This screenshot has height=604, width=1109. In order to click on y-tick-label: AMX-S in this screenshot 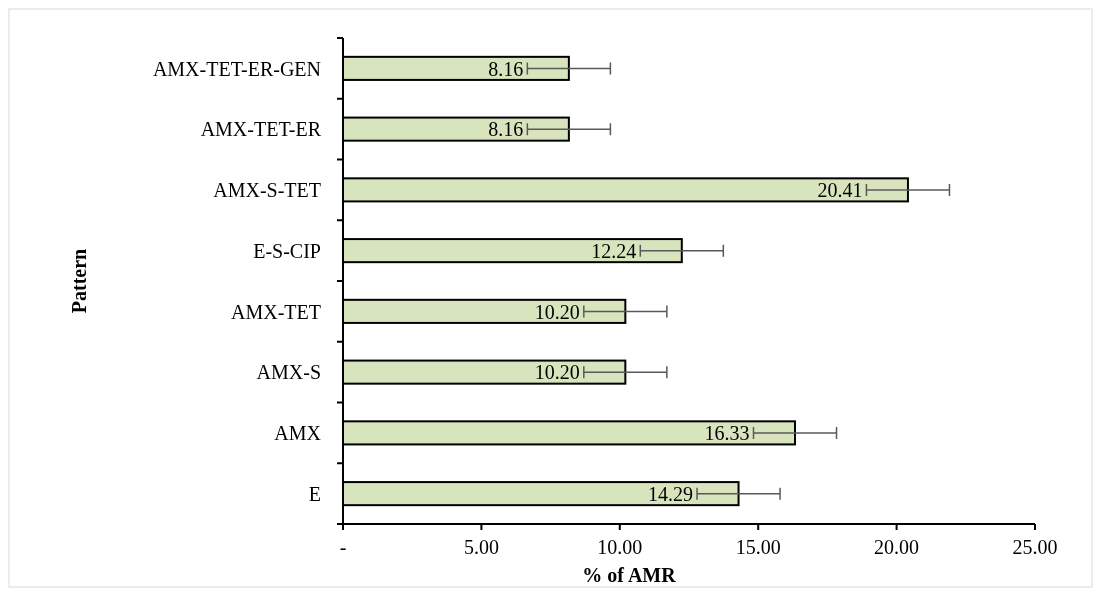, I will do `click(288, 372)`.